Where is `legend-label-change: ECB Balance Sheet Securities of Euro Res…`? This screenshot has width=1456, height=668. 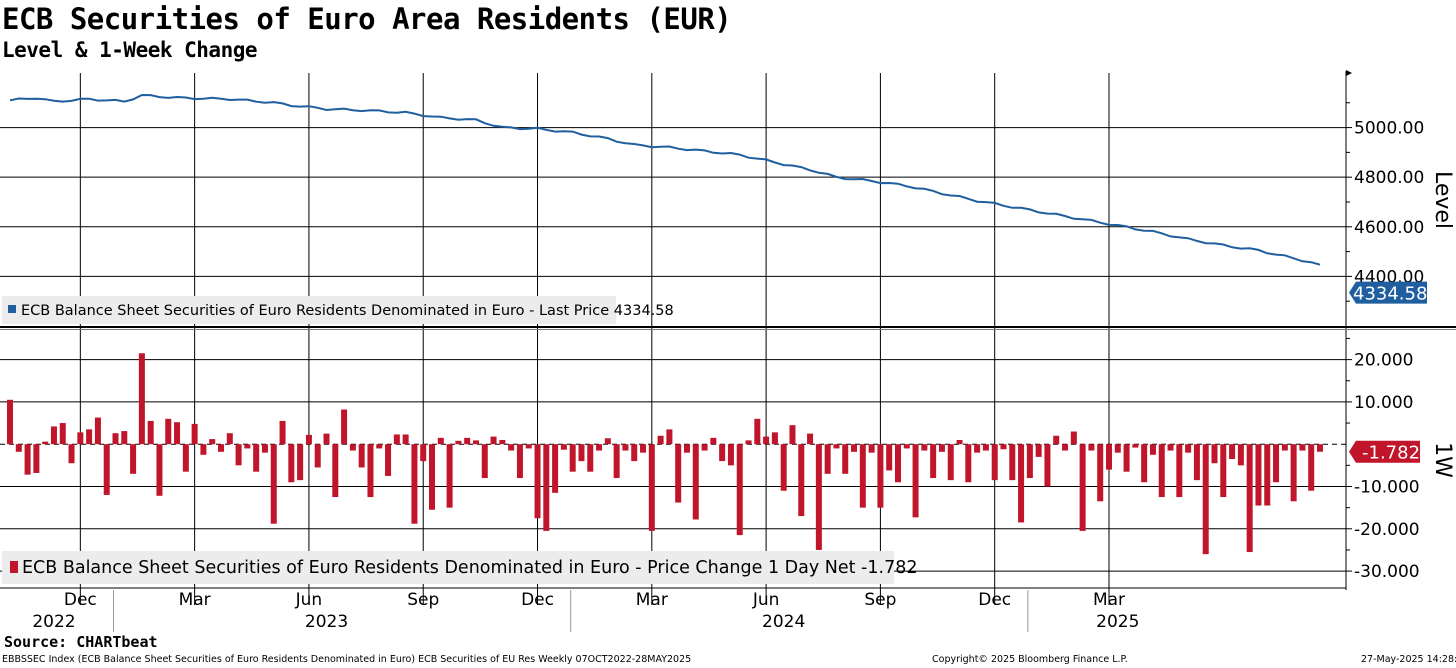 legend-label-change: ECB Balance Sheet Securities of Euro Res… is located at coordinates (469, 568).